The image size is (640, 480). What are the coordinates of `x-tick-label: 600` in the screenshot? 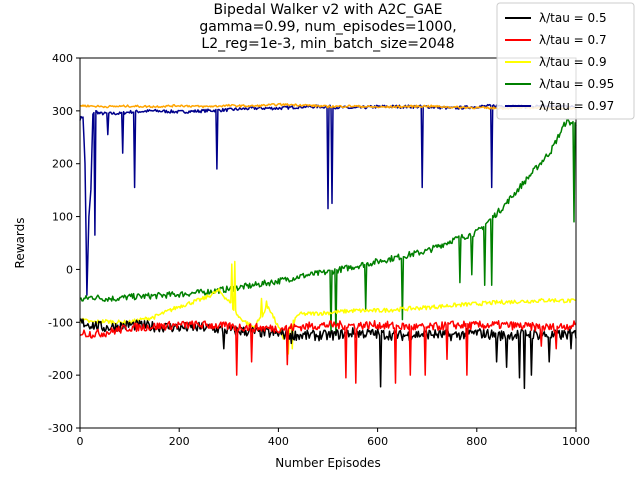 It's located at (377, 441).